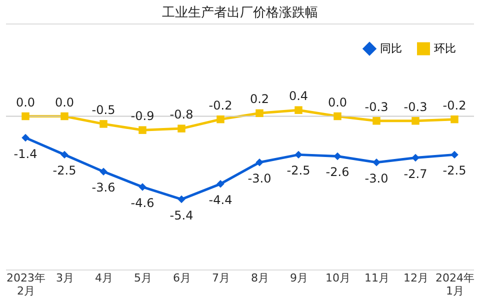  I want to click on data-label: -0.8, so click(182, 115).